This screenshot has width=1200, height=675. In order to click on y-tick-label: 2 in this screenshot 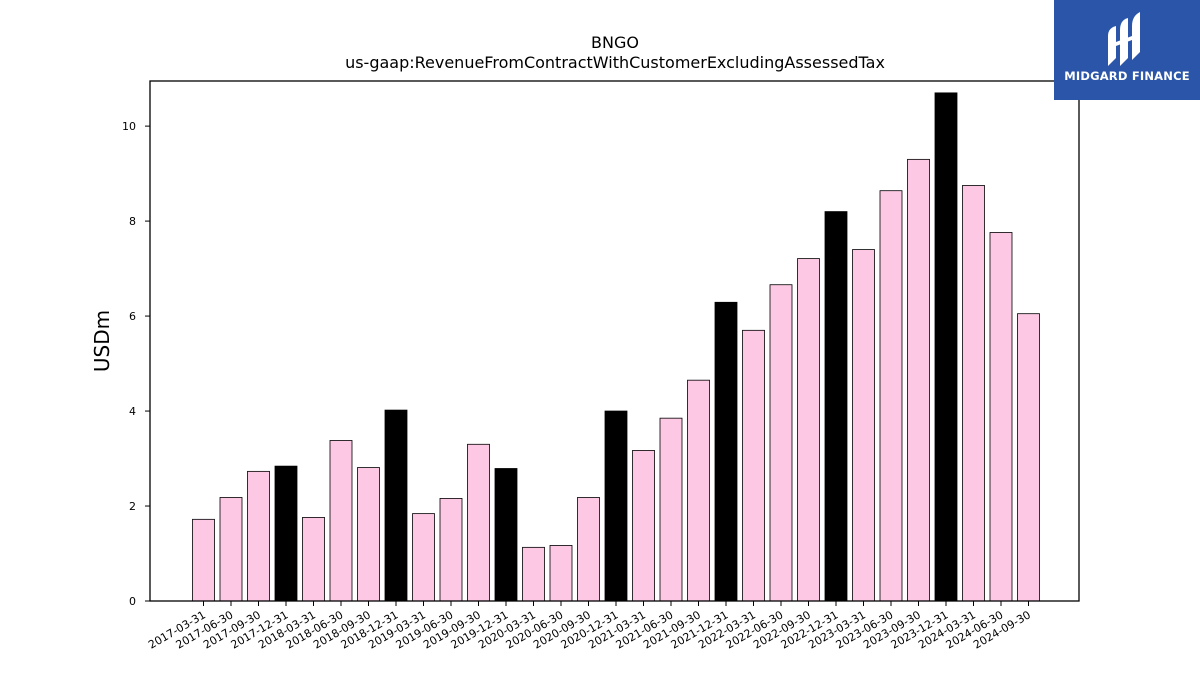, I will do `click(132, 506)`.